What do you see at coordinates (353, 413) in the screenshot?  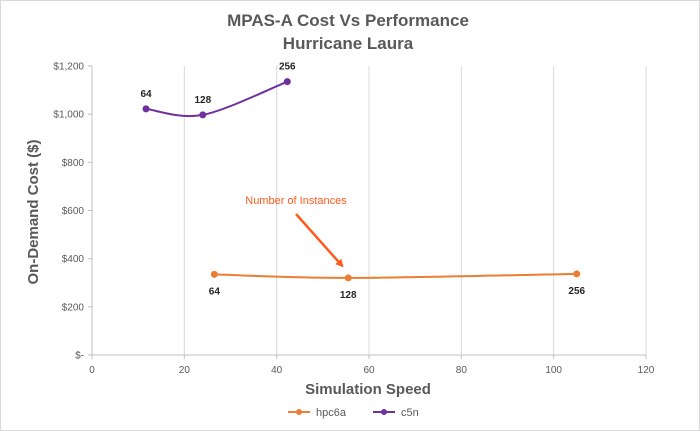 I see `legend: hpc6a c5n` at bounding box center [353, 413].